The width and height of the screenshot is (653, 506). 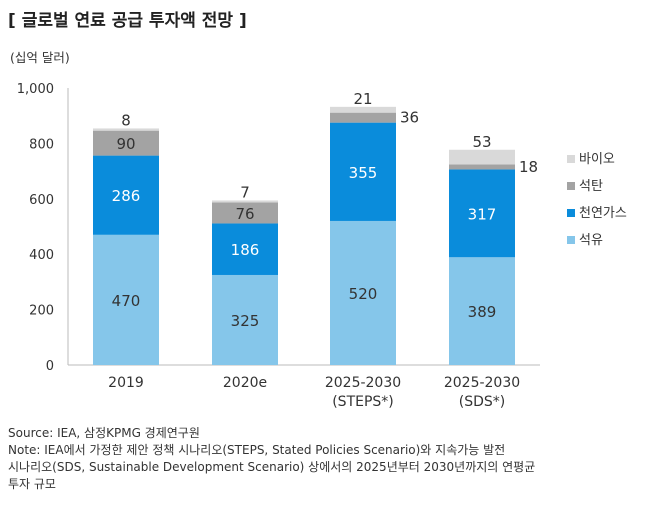 What do you see at coordinates (245, 383) in the screenshot?
I see `x-tick-label: 2020e` at bounding box center [245, 383].